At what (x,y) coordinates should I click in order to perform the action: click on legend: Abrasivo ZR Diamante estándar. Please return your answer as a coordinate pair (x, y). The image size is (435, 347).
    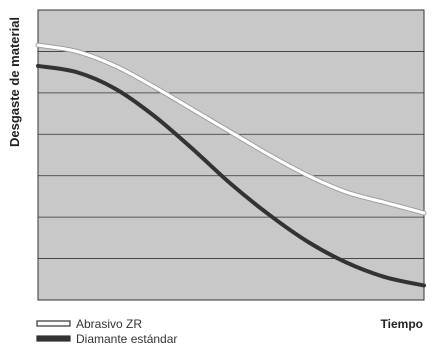
    Looking at the image, I should click on (106, 331).